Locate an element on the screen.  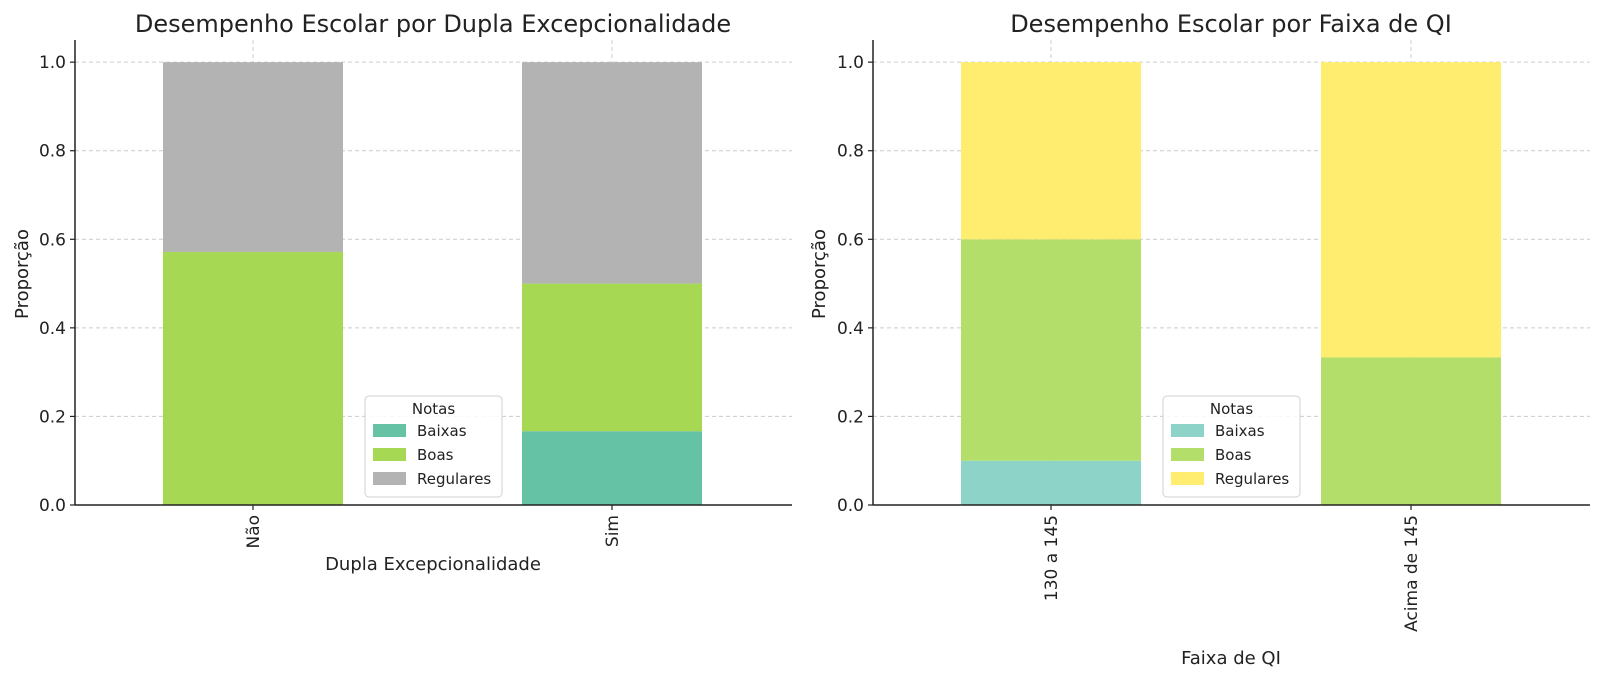
x-tick-label: Acima de 145 is located at coordinates (1412, 573).